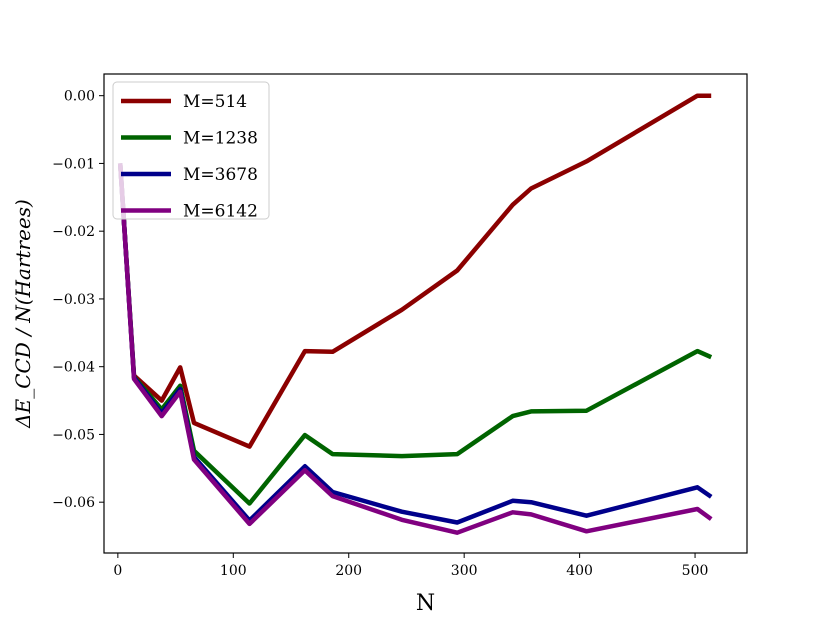  What do you see at coordinates (233, 571) in the screenshot?
I see `x-tick-label: 100` at bounding box center [233, 571].